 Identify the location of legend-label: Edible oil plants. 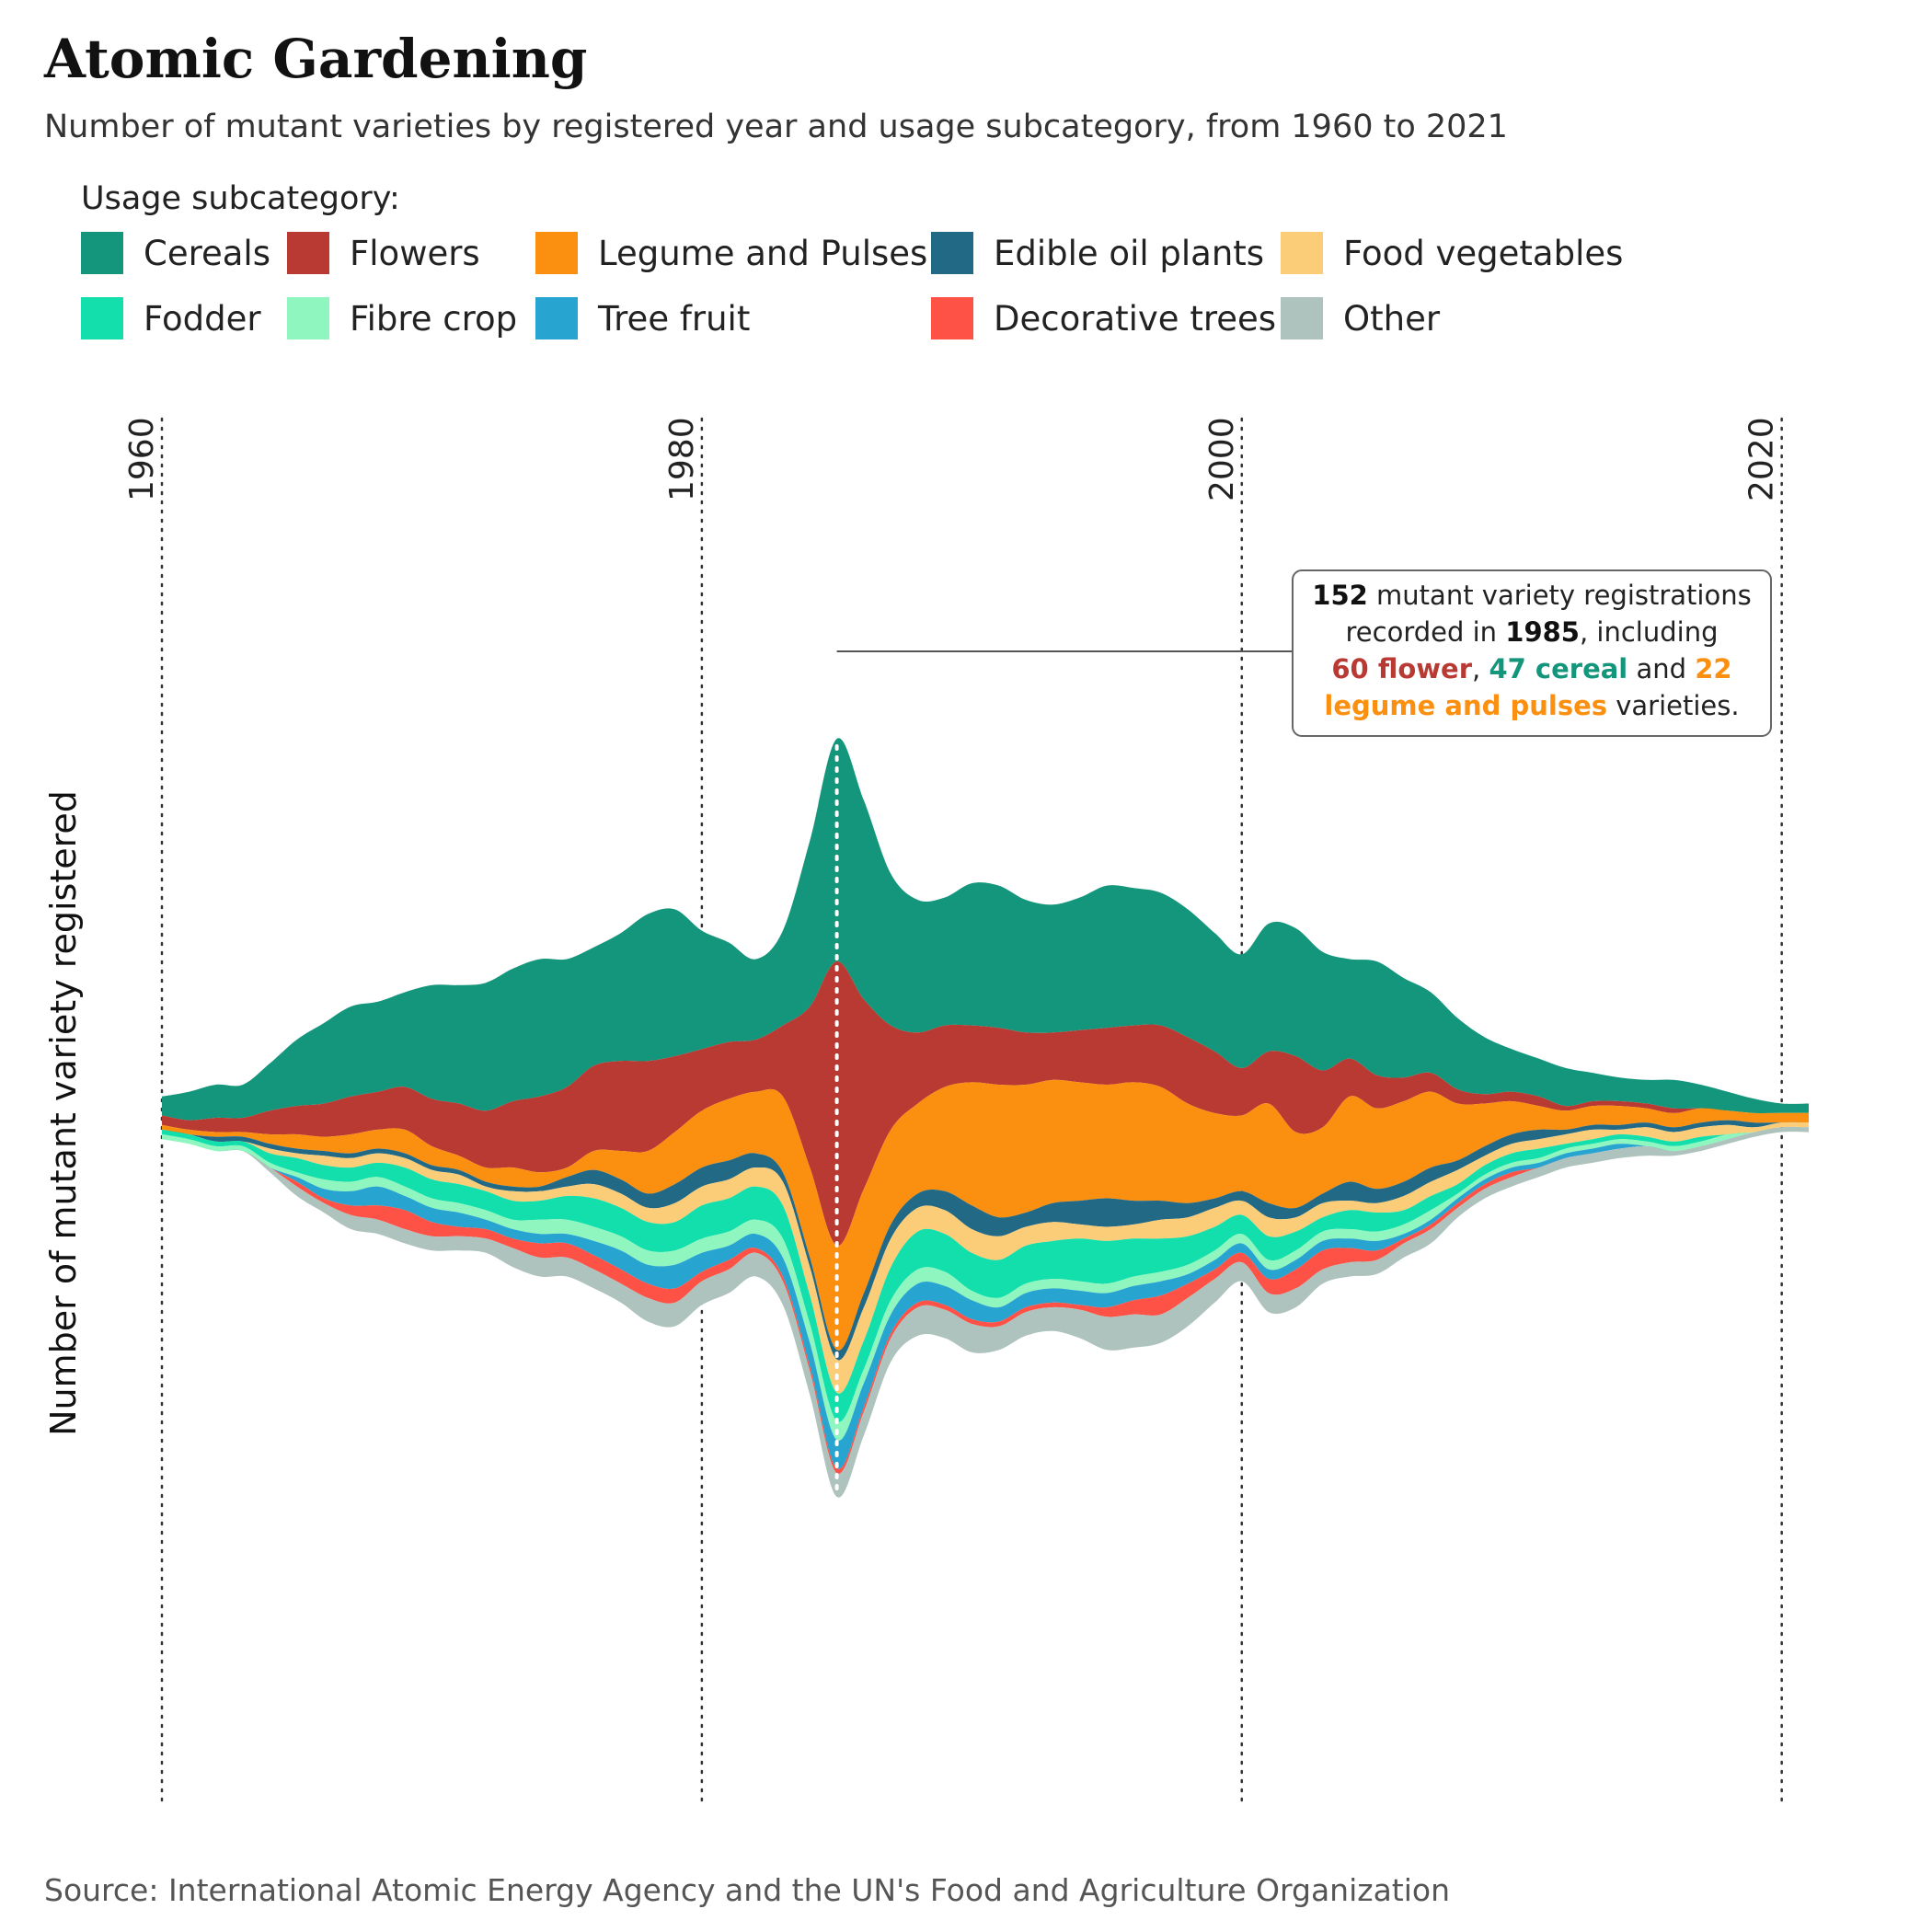
(1129, 253).